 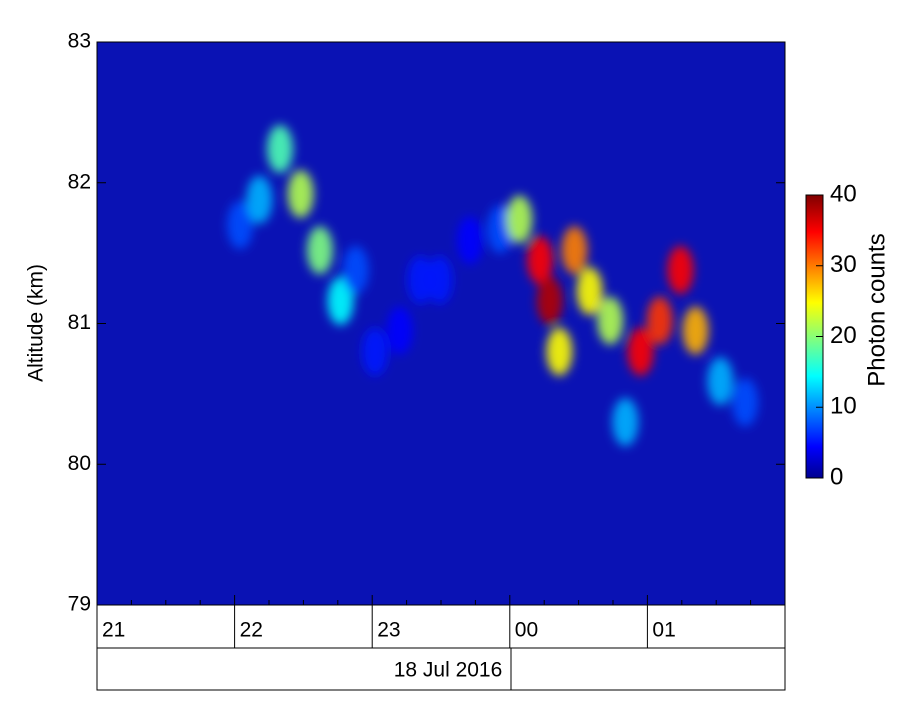 I want to click on y-tick-label: 82, so click(x=79, y=181).